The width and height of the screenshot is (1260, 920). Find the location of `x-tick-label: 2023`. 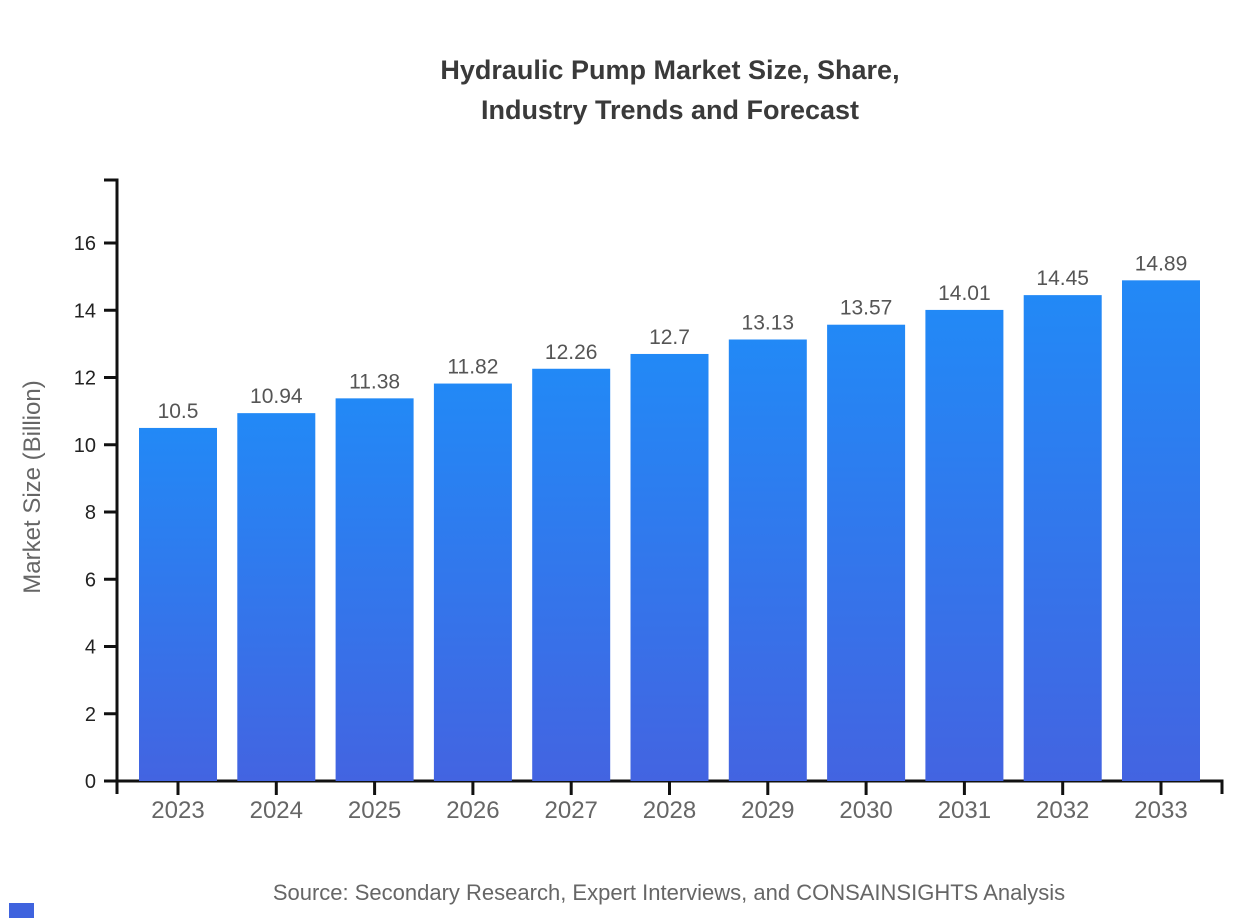

x-tick-label: 2023 is located at coordinates (177, 810).